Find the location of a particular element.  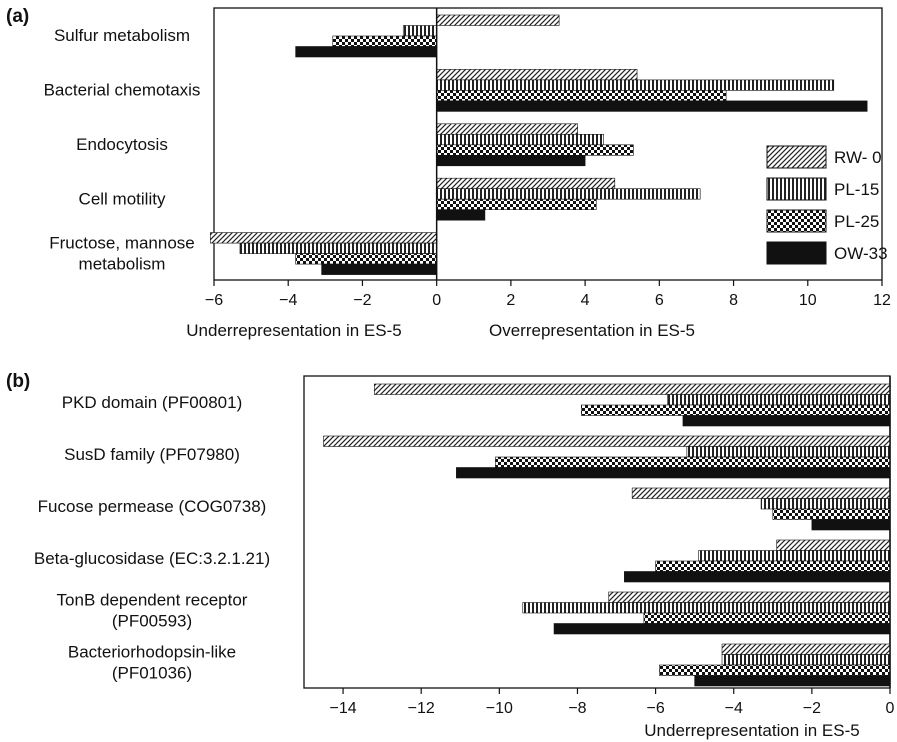

panel-label-b: (b) is located at coordinates (18, 381).